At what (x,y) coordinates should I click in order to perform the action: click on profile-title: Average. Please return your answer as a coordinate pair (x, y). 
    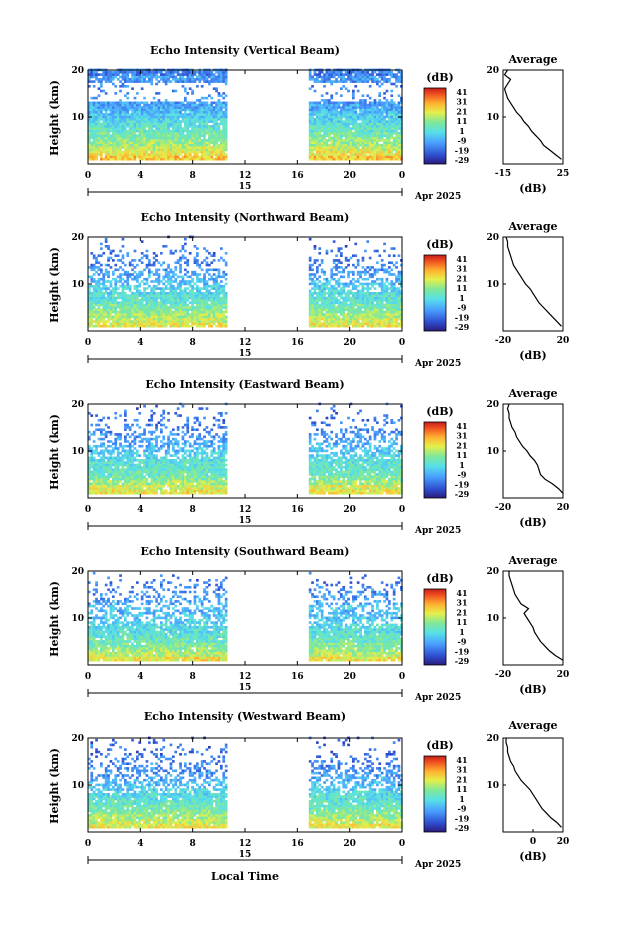
    Looking at the image, I should click on (532, 59).